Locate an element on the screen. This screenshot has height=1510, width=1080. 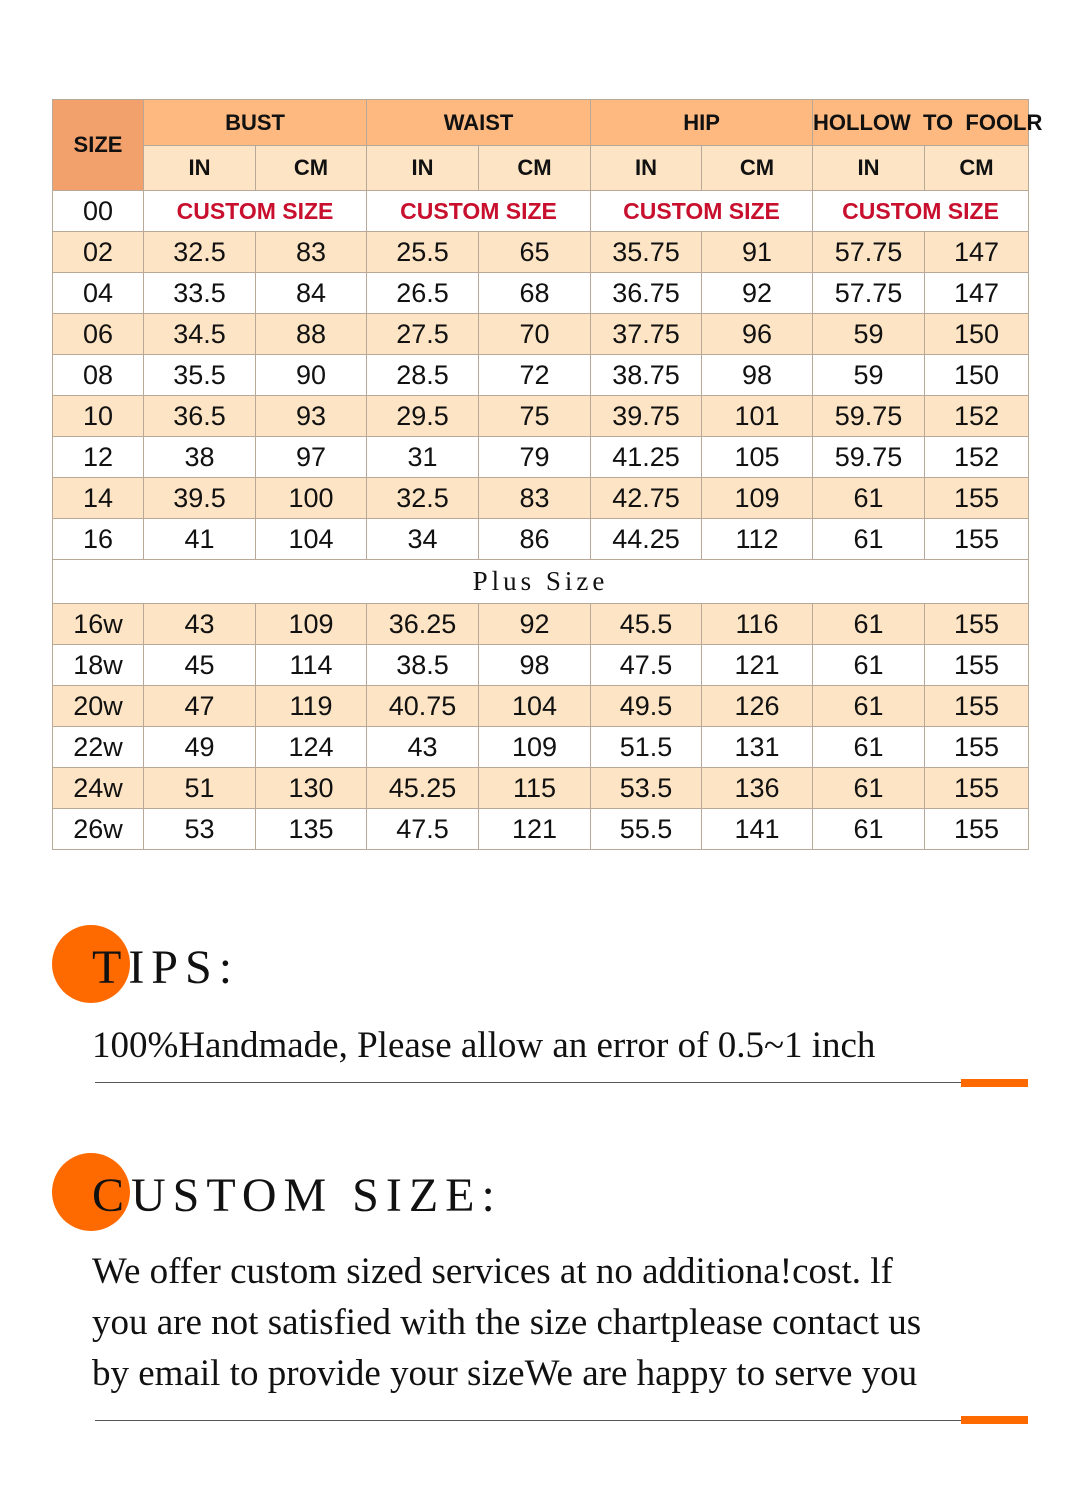
measurement-cell: 53 is located at coordinates (199, 829).